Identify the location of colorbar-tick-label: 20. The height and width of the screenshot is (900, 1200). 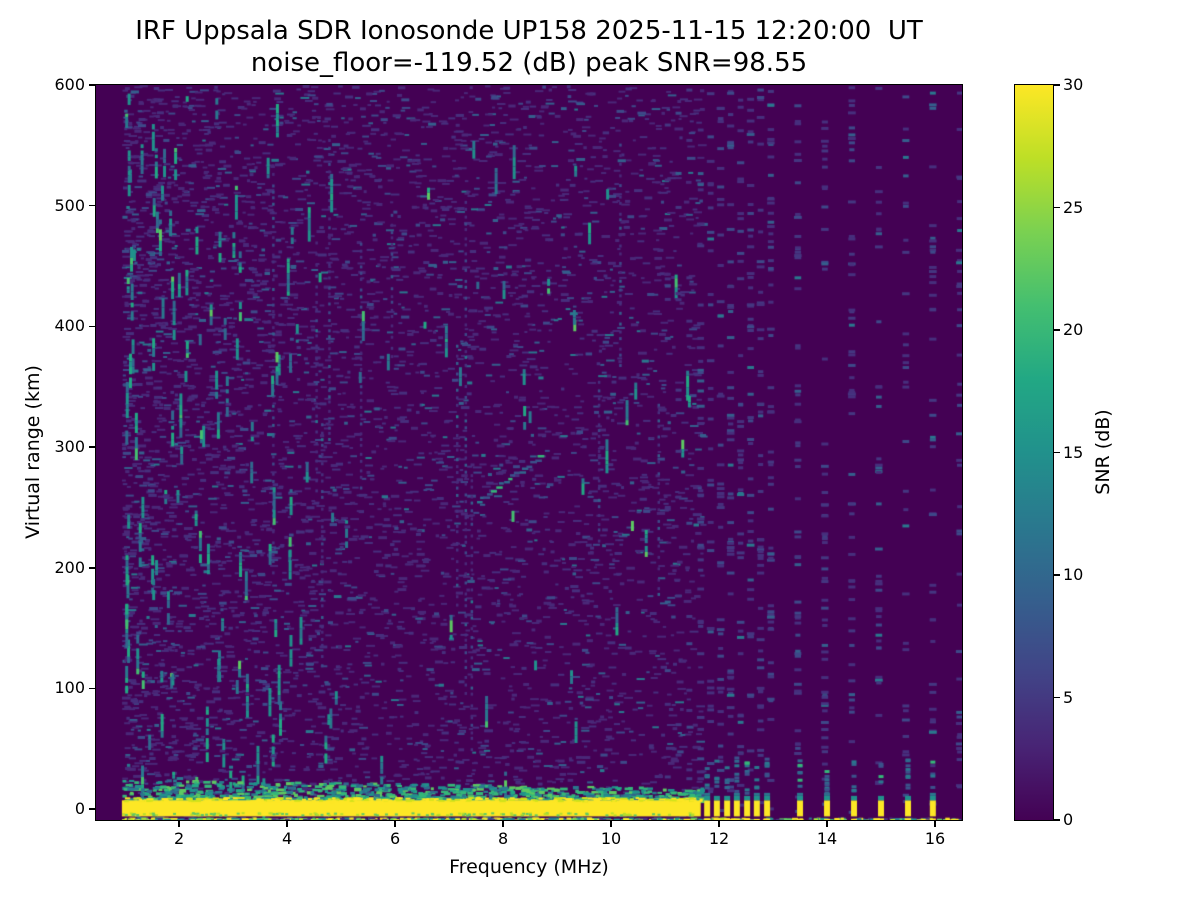
(1073, 329).